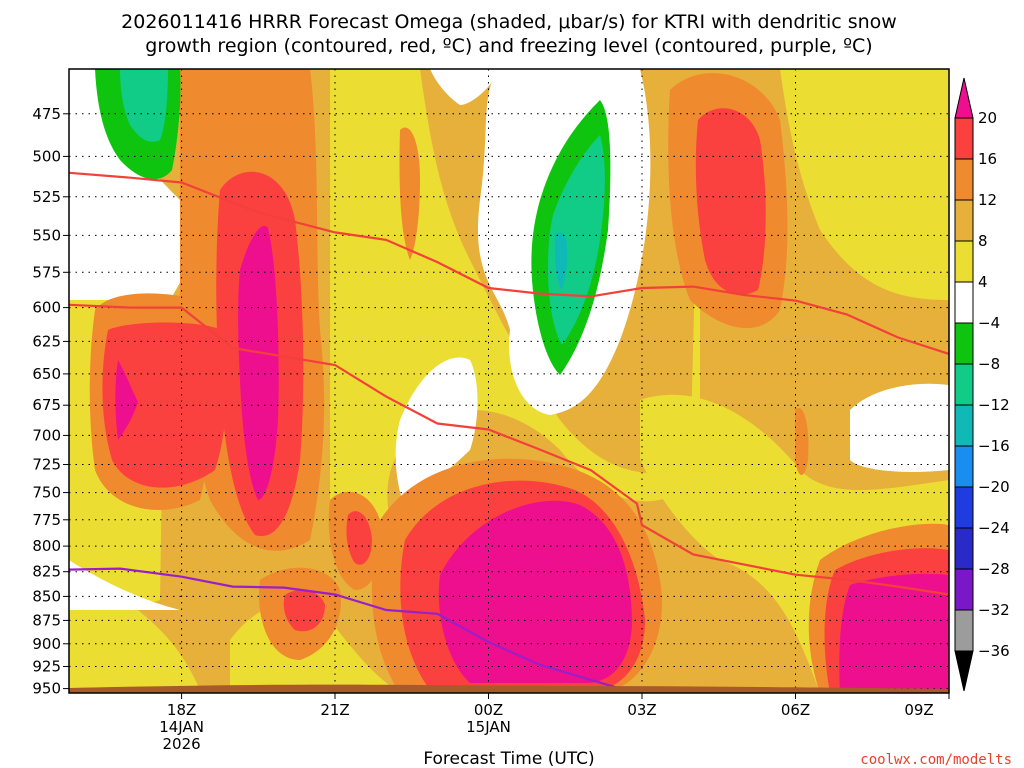 This screenshot has width=1024, height=768. I want to click on y-tick-label: 700, so click(46, 435).